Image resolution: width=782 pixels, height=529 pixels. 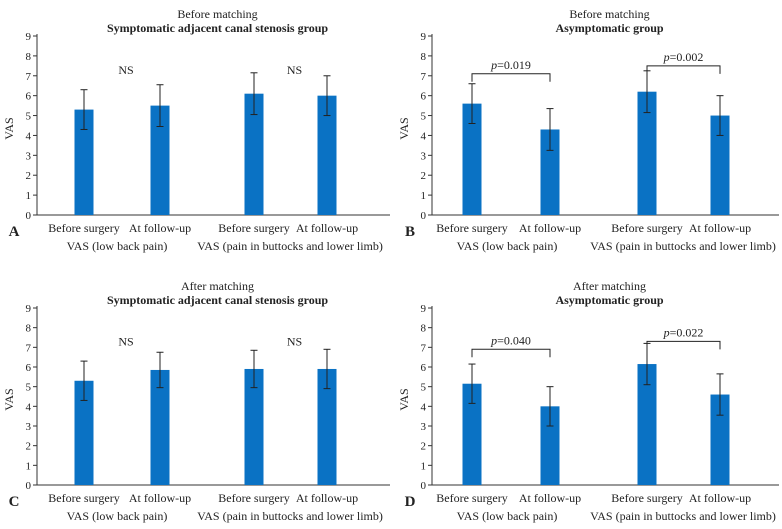 What do you see at coordinates (646, 228) in the screenshot?
I see `panel-b-category-label: Before surgery` at bounding box center [646, 228].